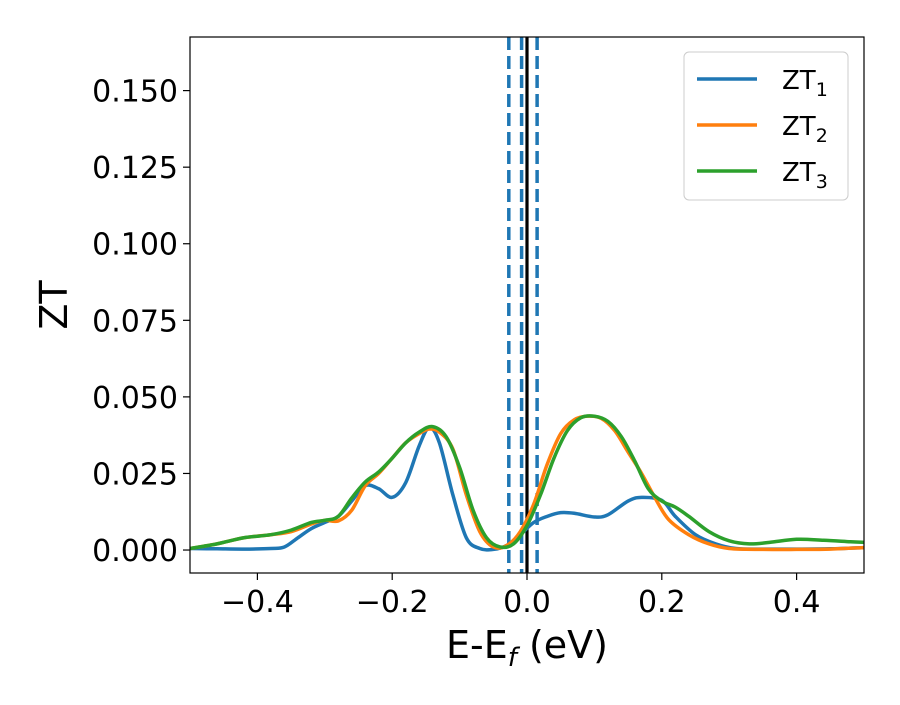 Image resolution: width=900 pixels, height=705 pixels. Describe the element at coordinates (523, 305) in the screenshot. I see `reference-lines` at that location.